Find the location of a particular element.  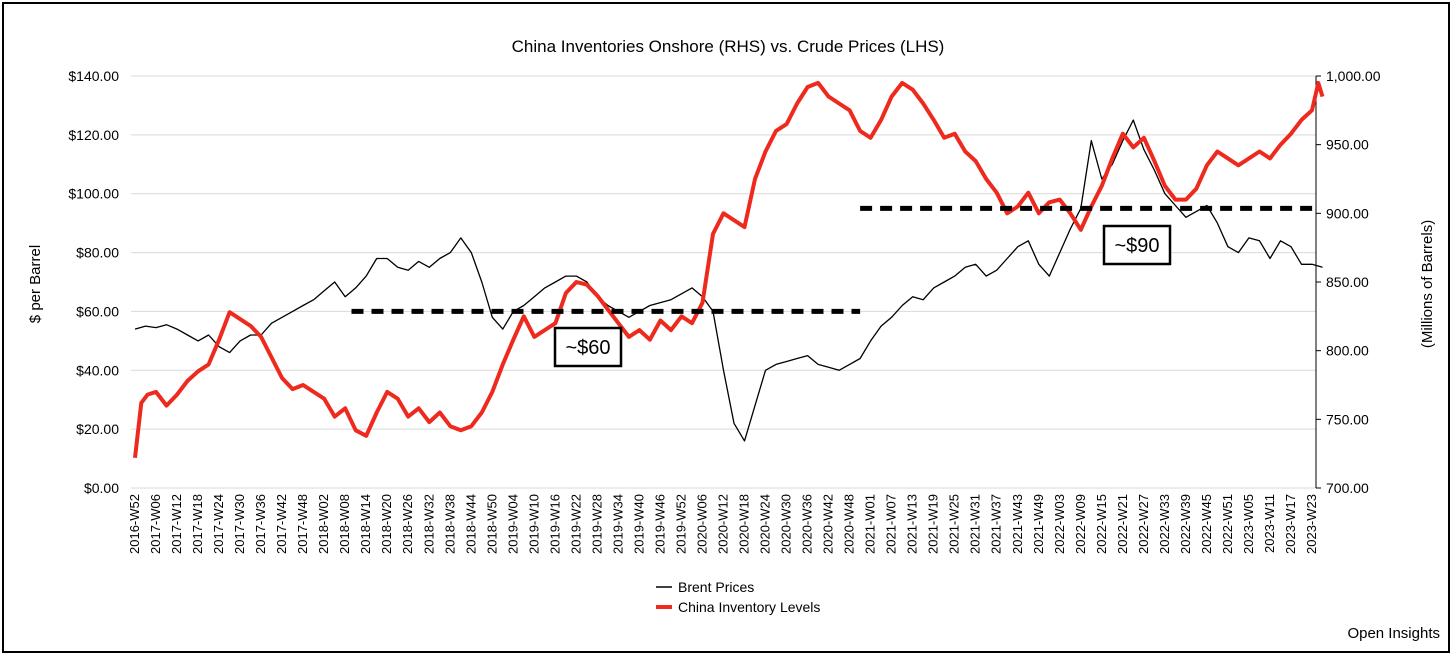

x-tick-label: 2021-W19 is located at coordinates (933, 524).